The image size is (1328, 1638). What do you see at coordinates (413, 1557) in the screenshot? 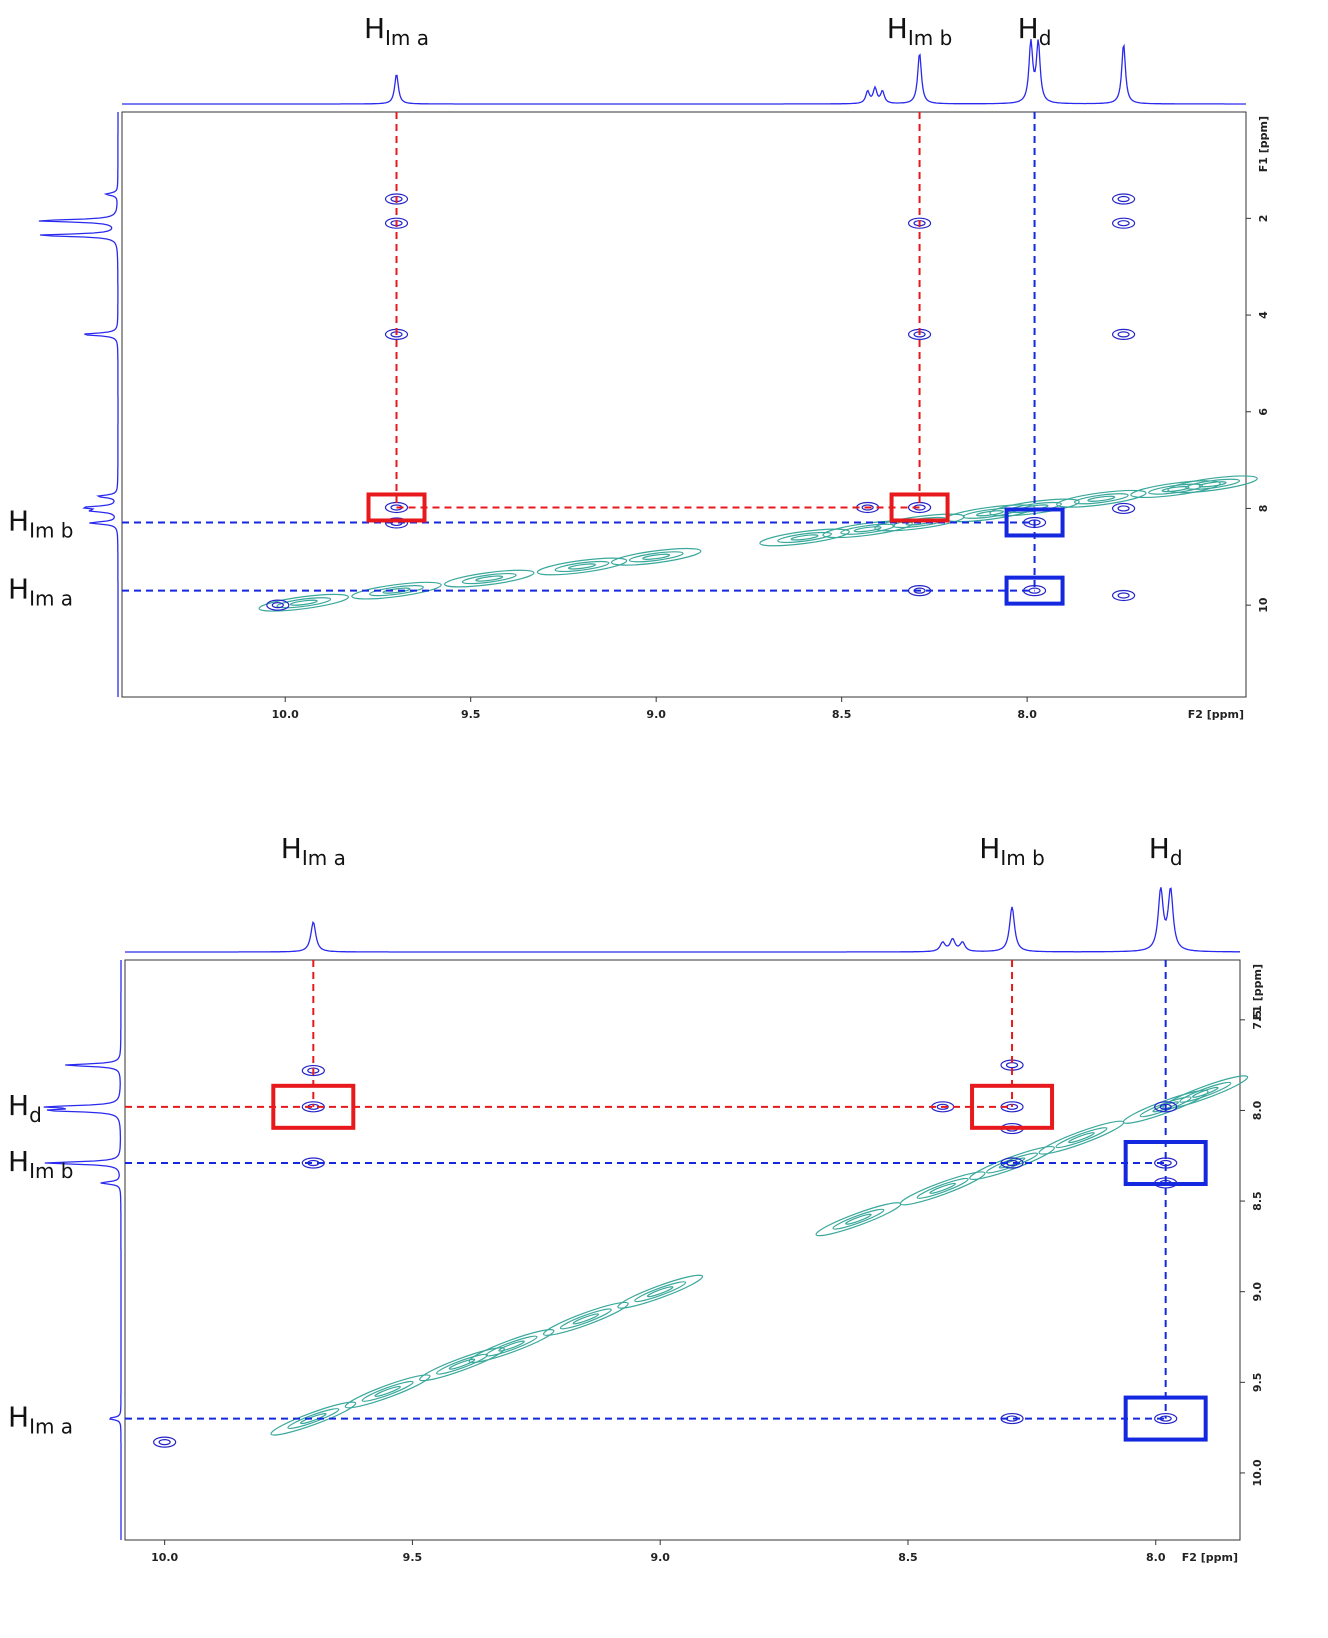
I see `x-tick-label: 9.5` at bounding box center [413, 1557].